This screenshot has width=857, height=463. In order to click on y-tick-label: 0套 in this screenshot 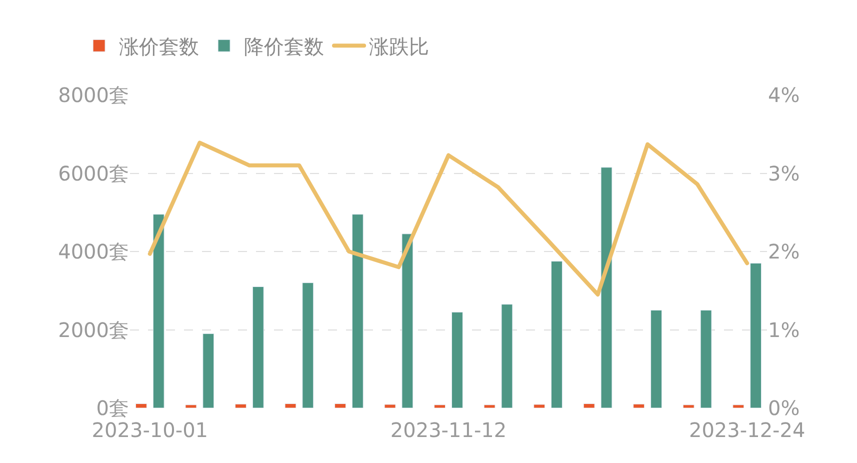, I will do `click(112, 408)`.